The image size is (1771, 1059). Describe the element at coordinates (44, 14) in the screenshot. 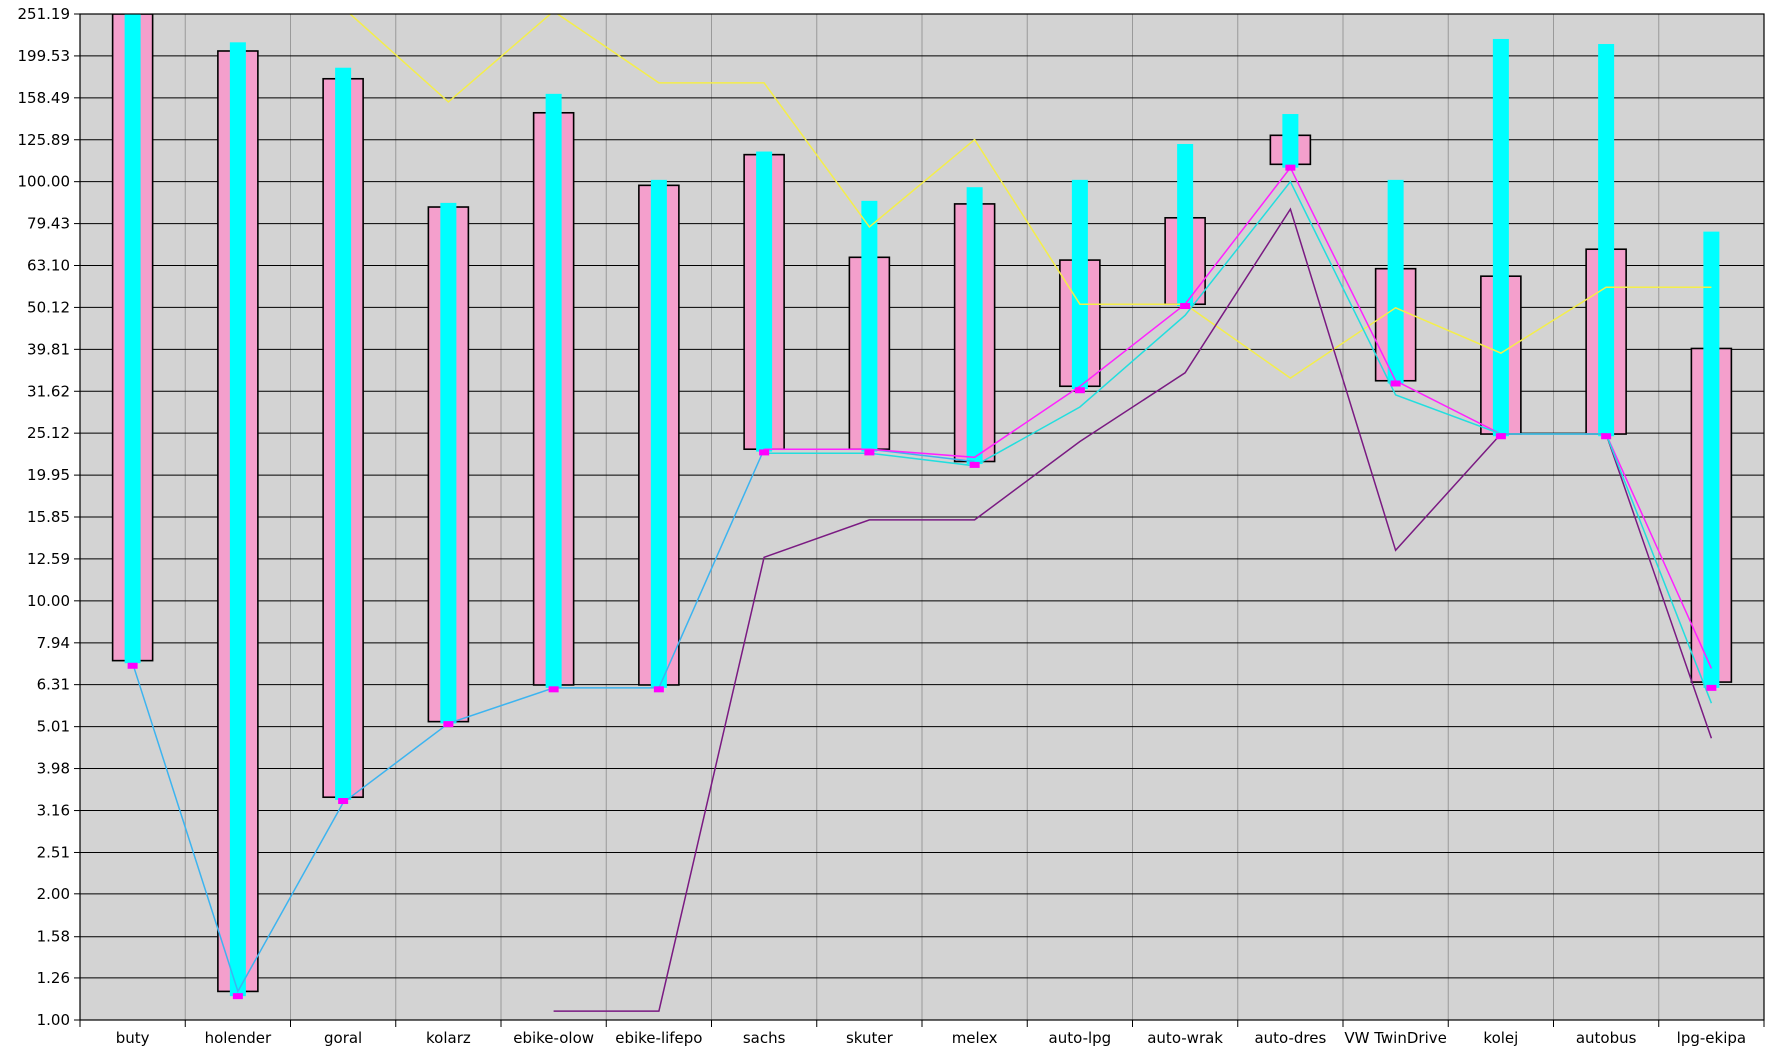

I see `y-tick-label: 251.19` at that location.